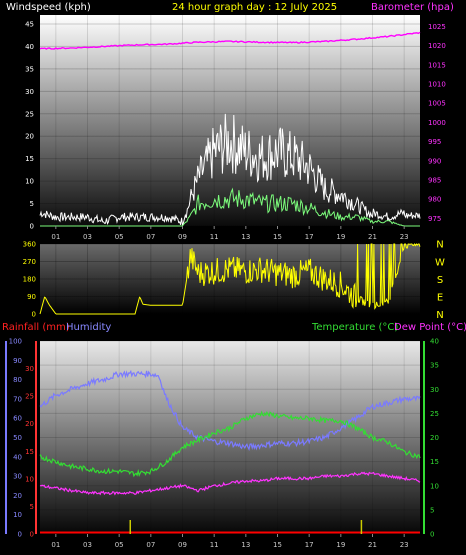  What do you see at coordinates (437, 65) in the screenshot?
I see `barometer-tick-label: 1015` at bounding box center [437, 65].